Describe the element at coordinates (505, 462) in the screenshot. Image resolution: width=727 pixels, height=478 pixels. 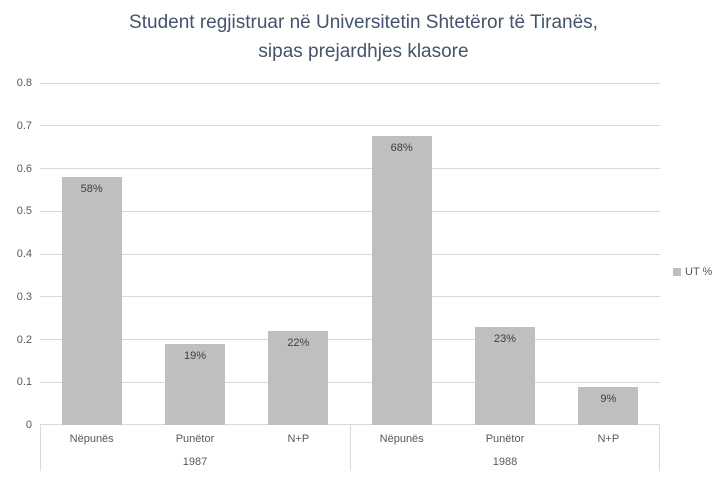
I see `group-year-label: 1988` at that location.